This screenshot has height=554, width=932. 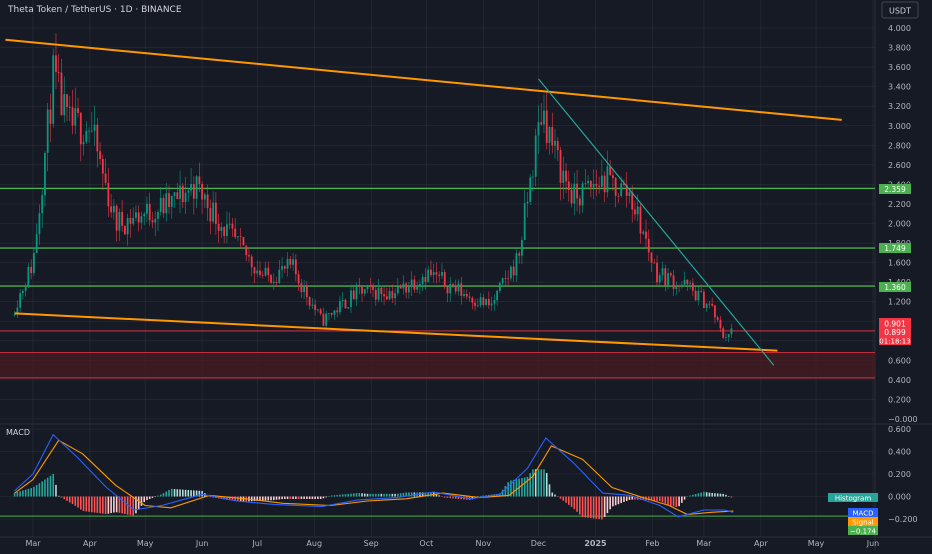 I want to click on currency-button, so click(x=900, y=10).